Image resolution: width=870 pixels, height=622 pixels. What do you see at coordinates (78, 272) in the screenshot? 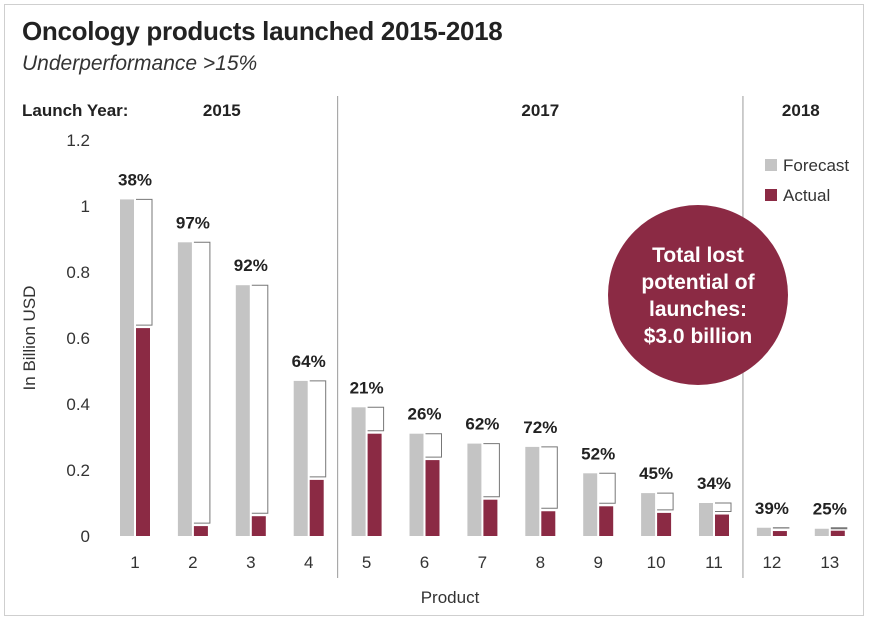
I see `y-tick-label: 0.8` at bounding box center [78, 272].